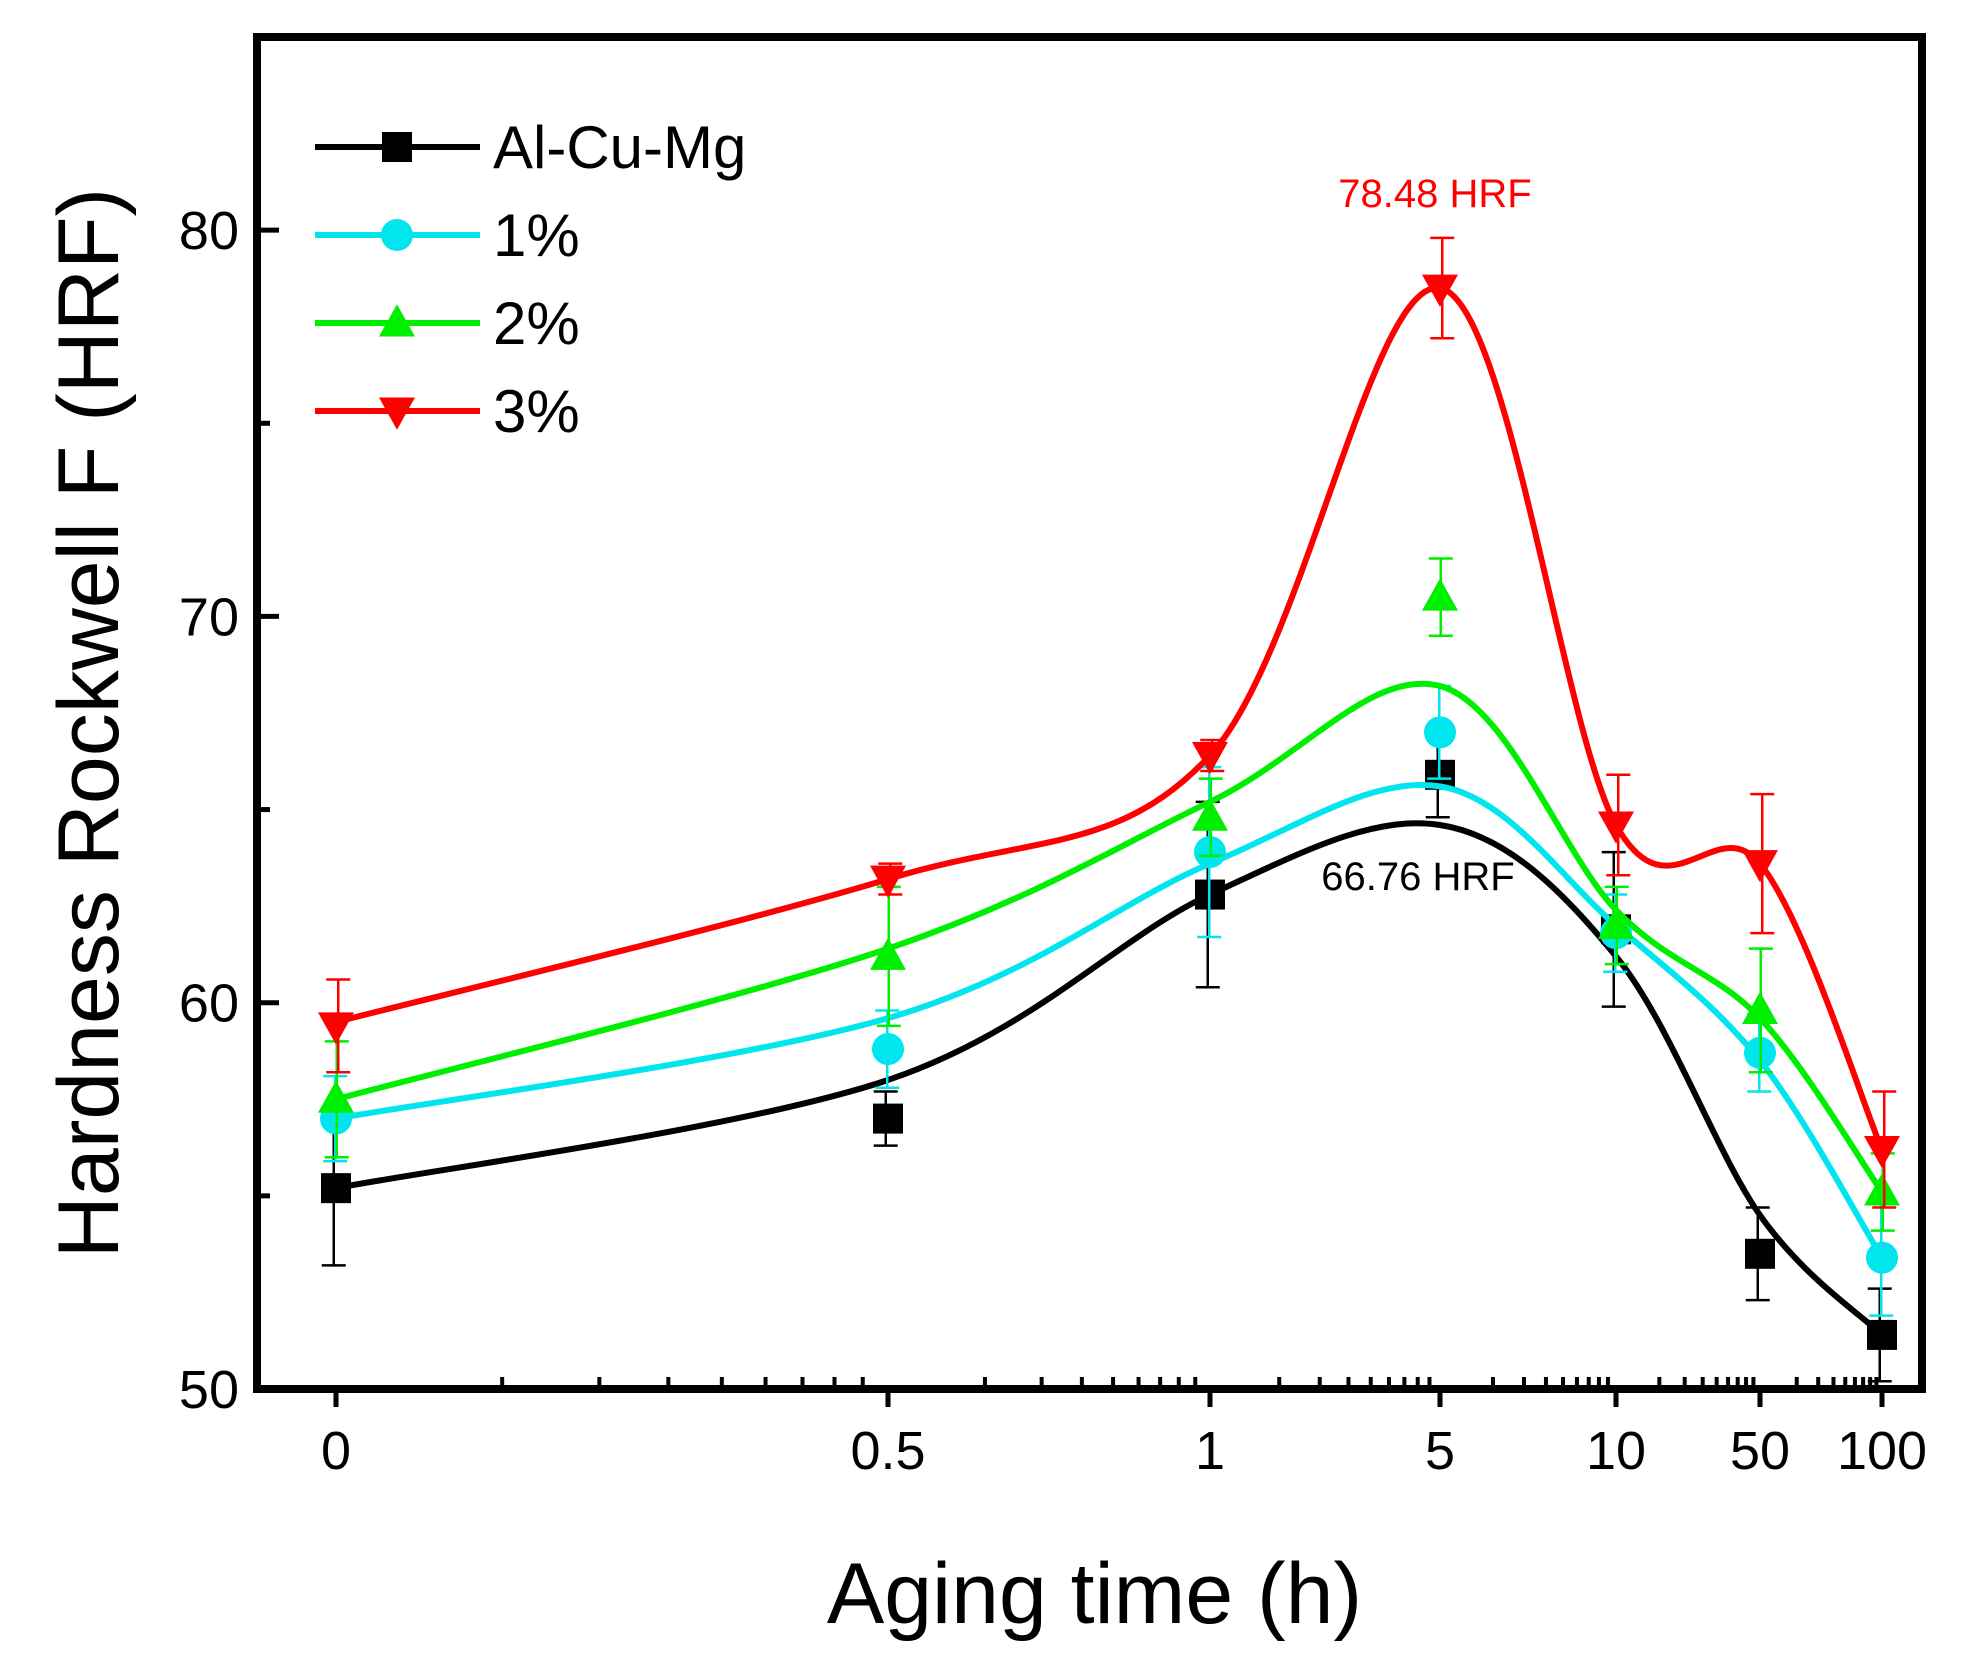 The width and height of the screenshot is (1962, 1671). Describe the element at coordinates (447, 411) in the screenshot. I see `legend-item: 3%` at that location.